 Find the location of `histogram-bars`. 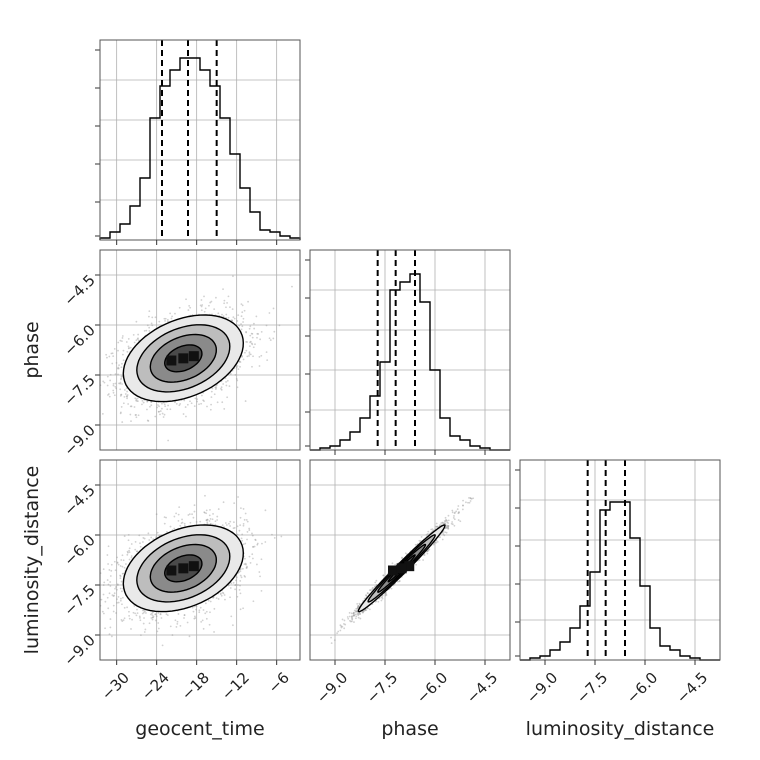

histogram-bars is located at coordinates (200, 148).